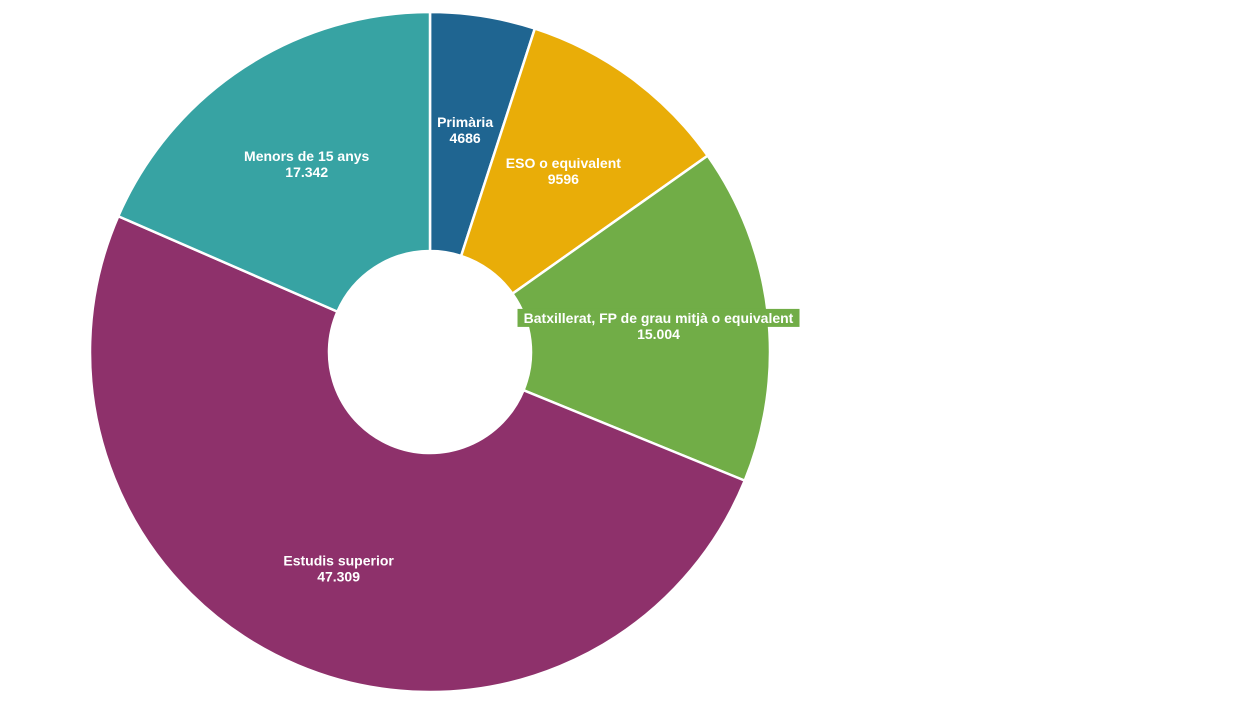 The width and height of the screenshot is (1250, 703). I want to click on slice-label-primaria: Primària, so click(465, 122).